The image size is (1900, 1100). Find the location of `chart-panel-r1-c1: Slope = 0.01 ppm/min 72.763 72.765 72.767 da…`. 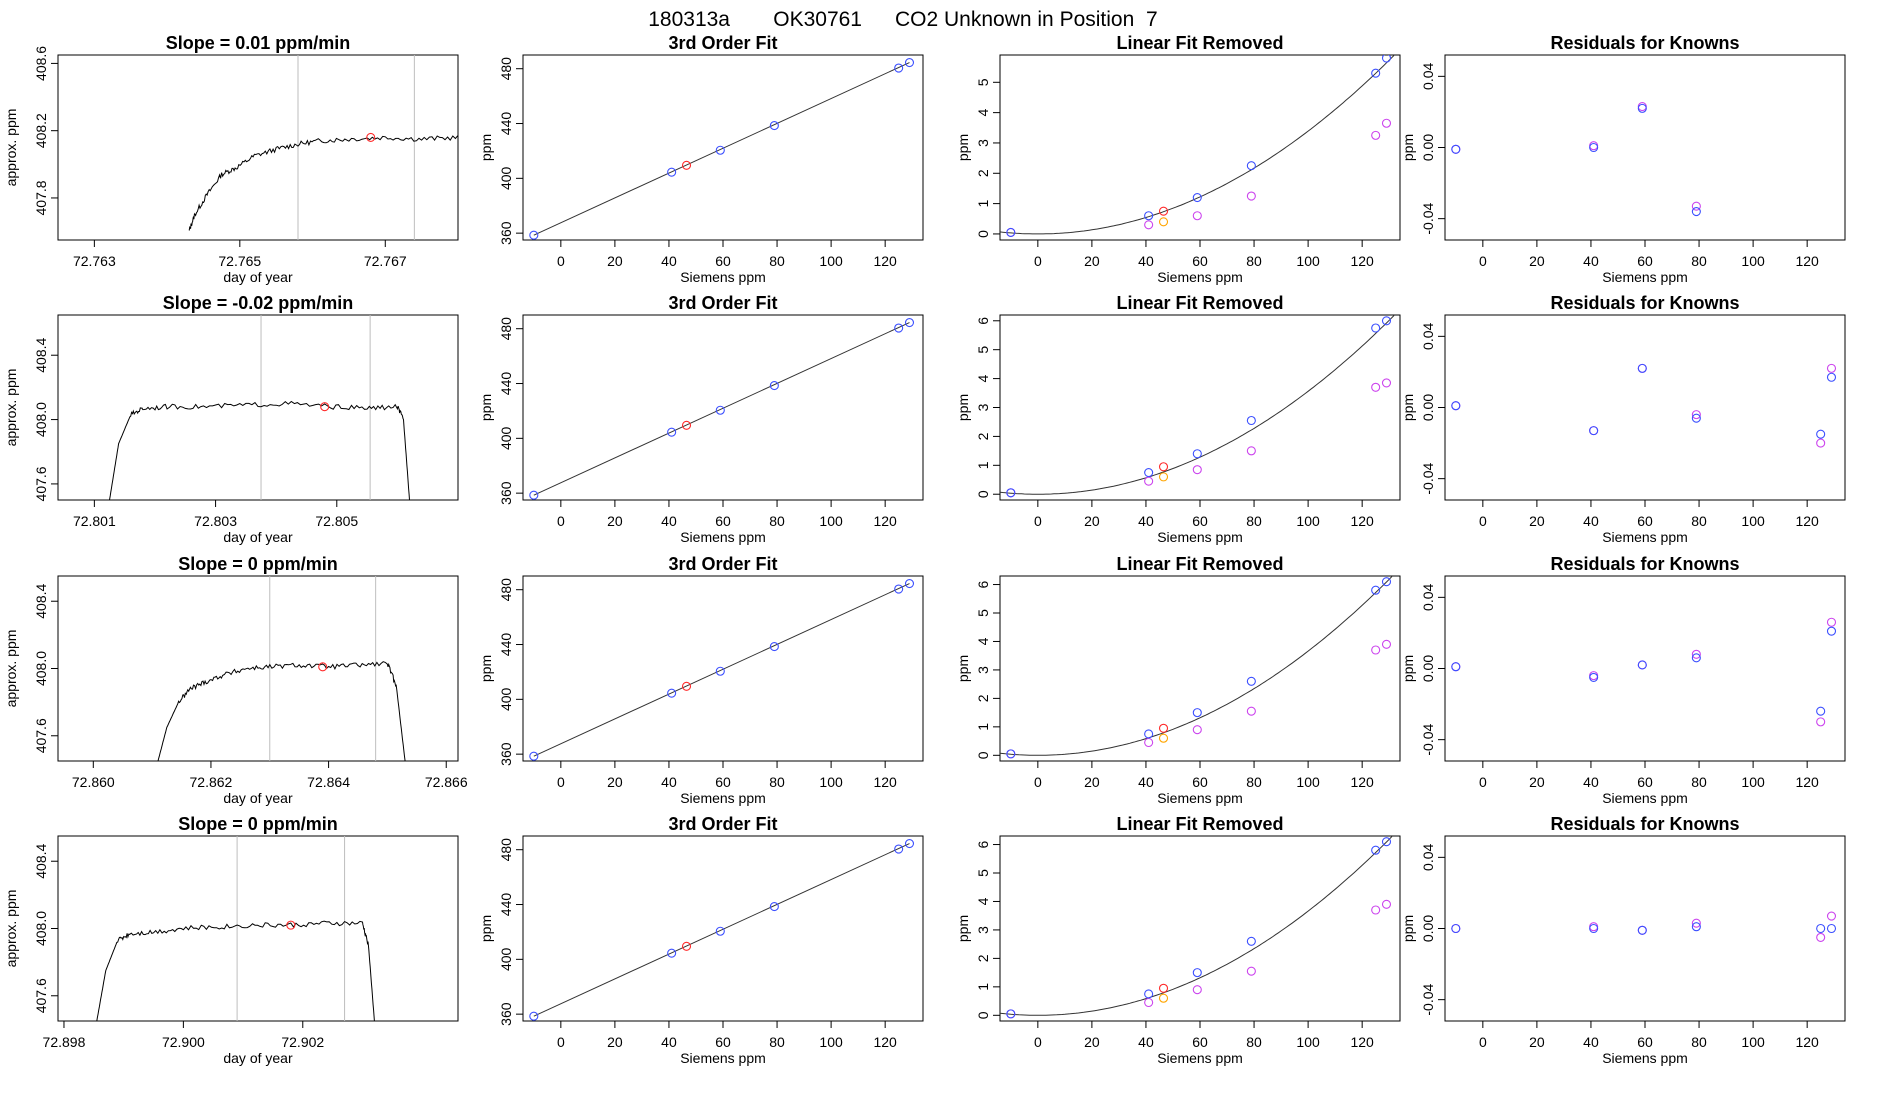

chart-panel-r1-c1: Slope = 0.01 ppm/min 72.763 72.765 72.767 da… is located at coordinates (231, 159).